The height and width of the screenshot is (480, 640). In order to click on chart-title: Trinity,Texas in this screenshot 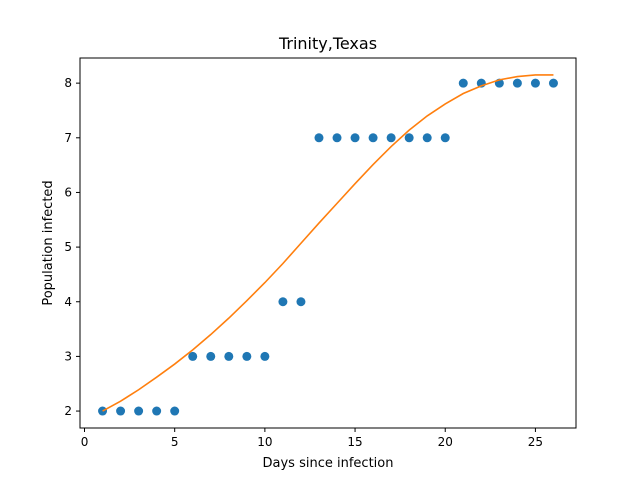, I will do `click(327, 43)`.